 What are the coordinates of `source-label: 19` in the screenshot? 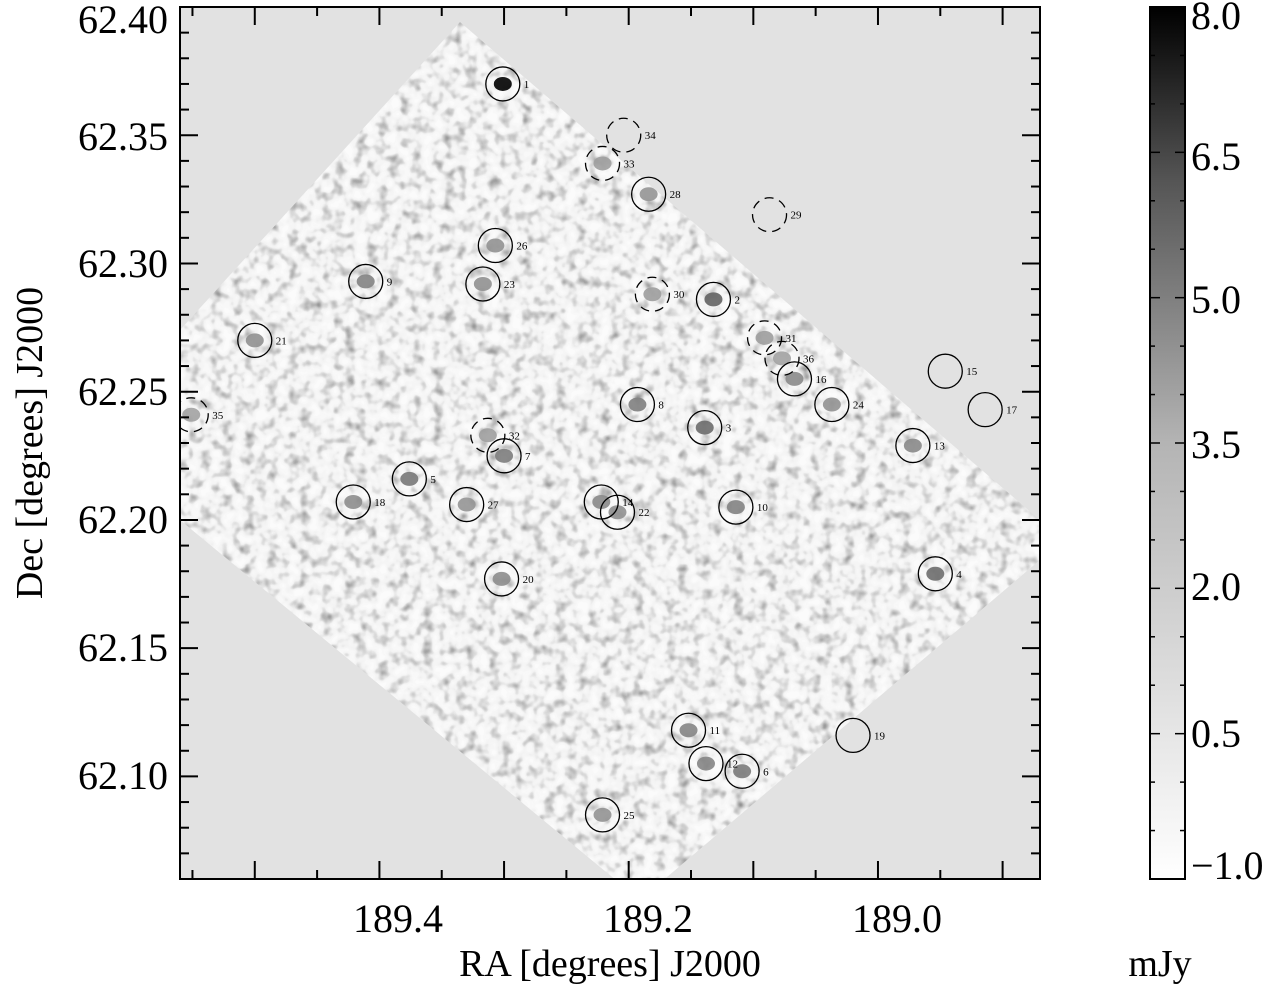 It's located at (880, 736).